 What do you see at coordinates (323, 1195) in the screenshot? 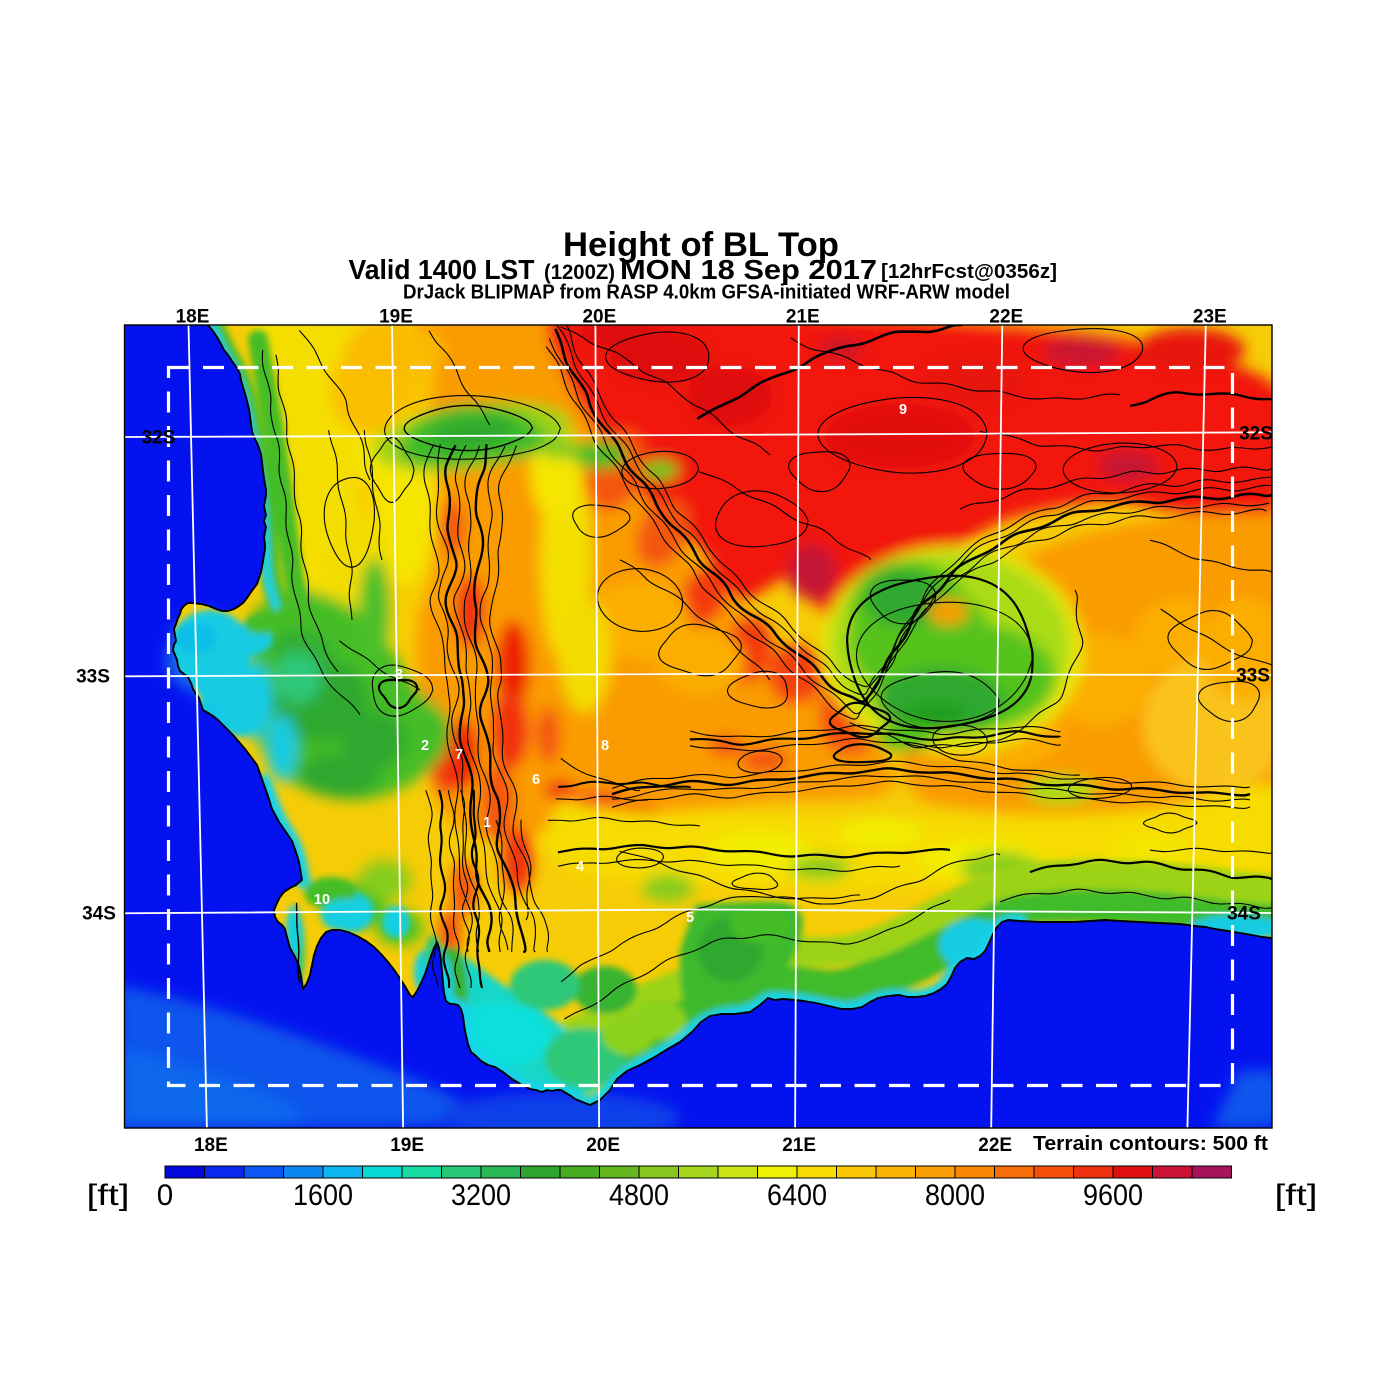
I see `svg-text: 1600` at bounding box center [323, 1195].